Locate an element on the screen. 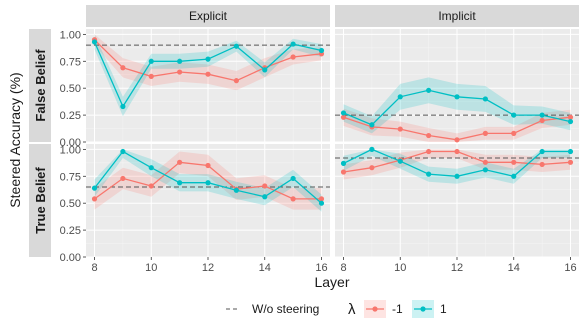  column-strip-implicit: Implicit is located at coordinates (457, 16).